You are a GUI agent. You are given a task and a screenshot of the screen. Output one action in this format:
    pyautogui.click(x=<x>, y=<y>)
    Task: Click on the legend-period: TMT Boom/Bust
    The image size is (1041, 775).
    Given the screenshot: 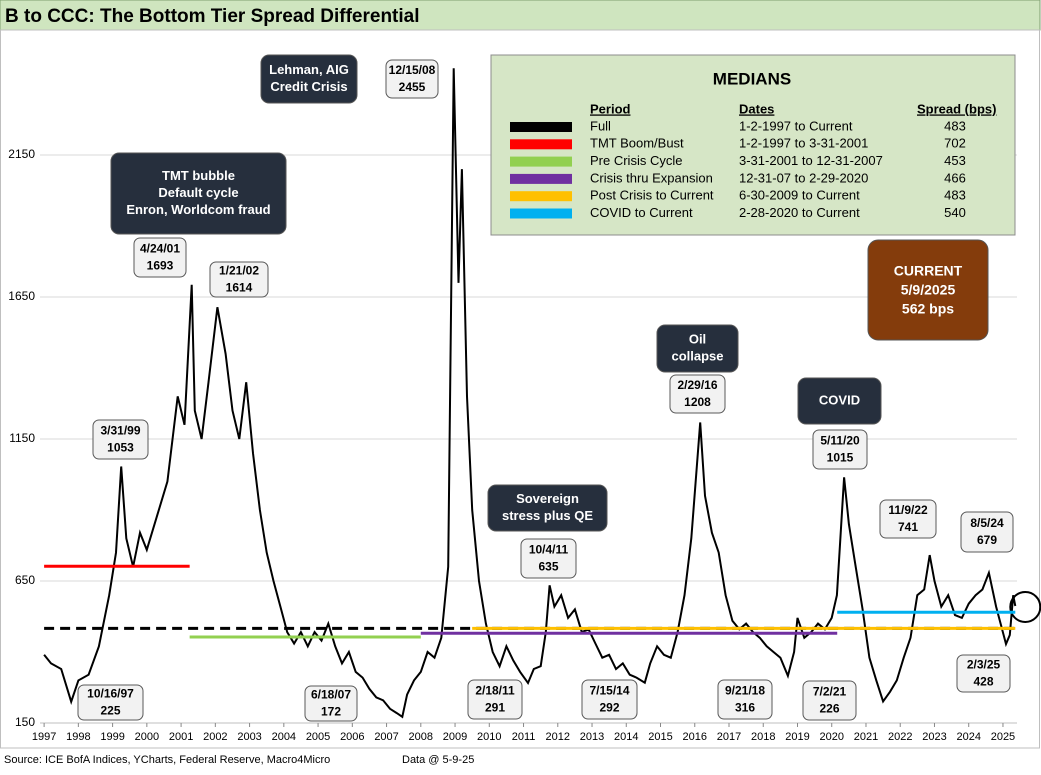 What is the action you would take?
    pyautogui.click(x=637, y=143)
    